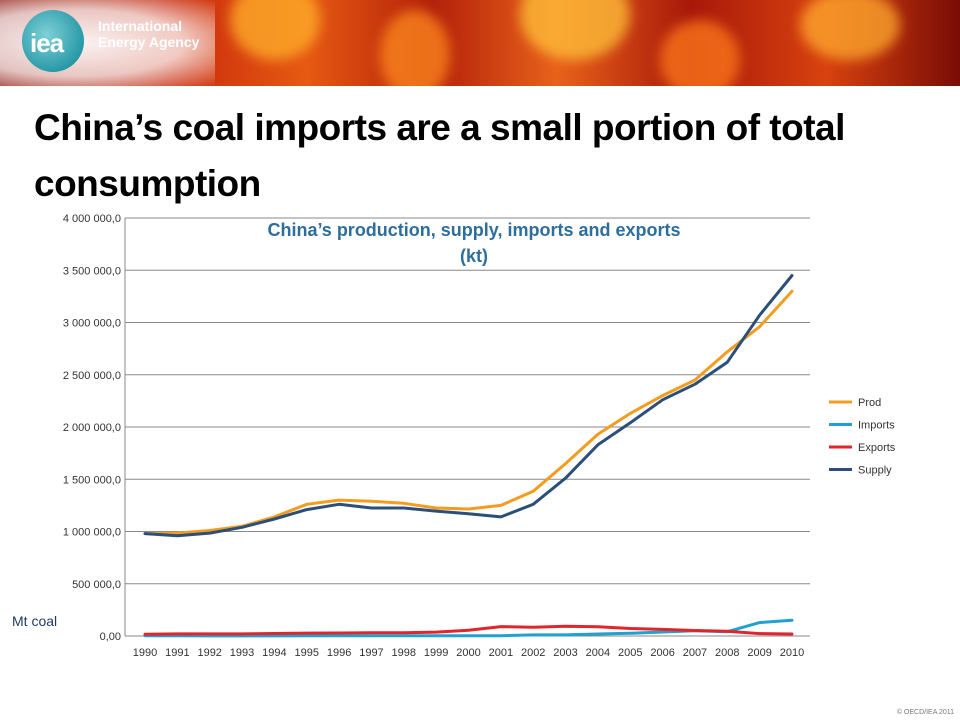 The image size is (960, 720). What do you see at coordinates (474, 256) in the screenshot?
I see `chart-title-line-2: (kt)` at bounding box center [474, 256].